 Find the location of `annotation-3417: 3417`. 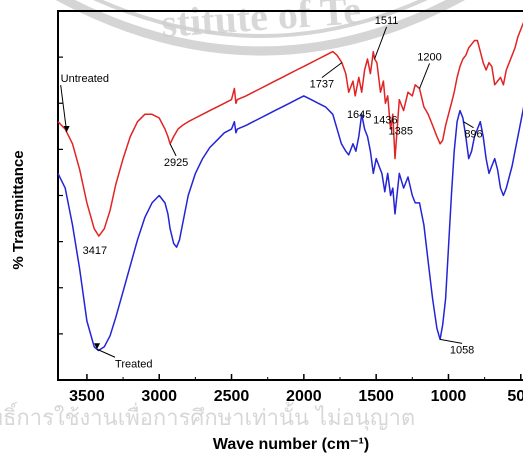

annotation-3417: 3417 is located at coordinates (95, 251).